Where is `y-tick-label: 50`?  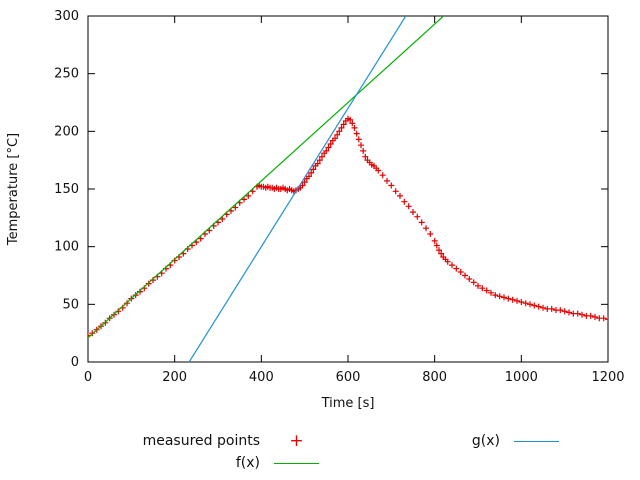 y-tick-label: 50 is located at coordinates (70, 304).